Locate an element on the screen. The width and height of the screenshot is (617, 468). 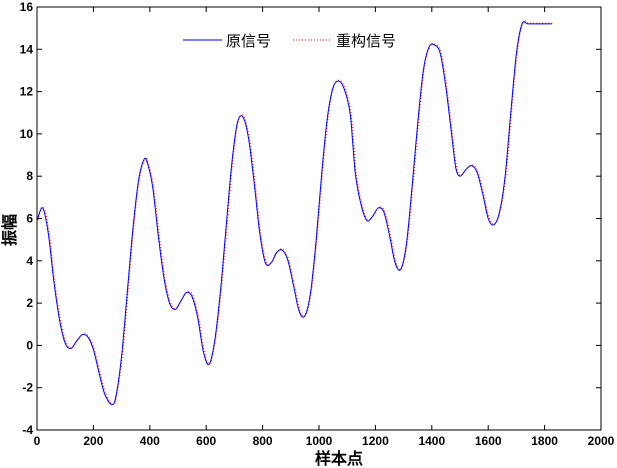
y-tick-label: -4 is located at coordinates (27, 430).